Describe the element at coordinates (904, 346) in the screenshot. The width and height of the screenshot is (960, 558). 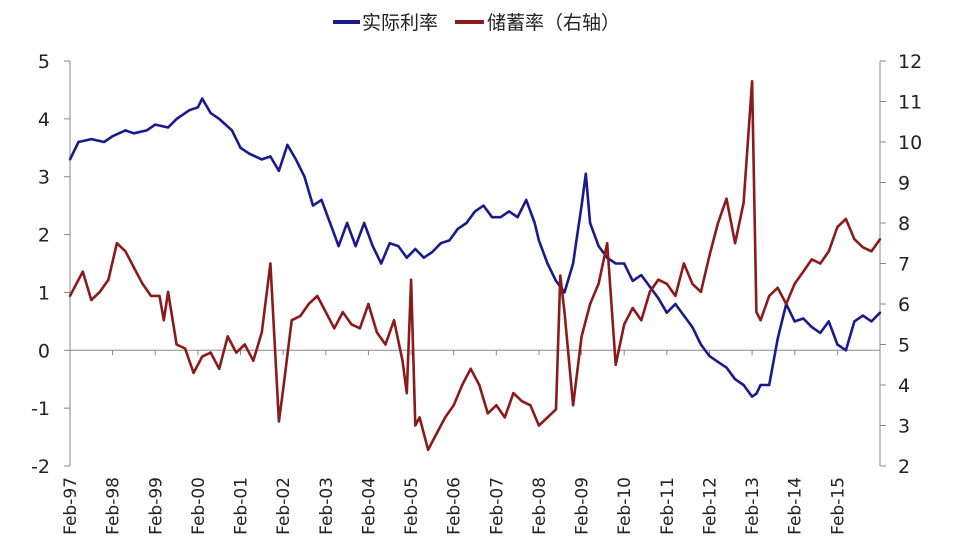
I see `right-tick-label: 5` at that location.